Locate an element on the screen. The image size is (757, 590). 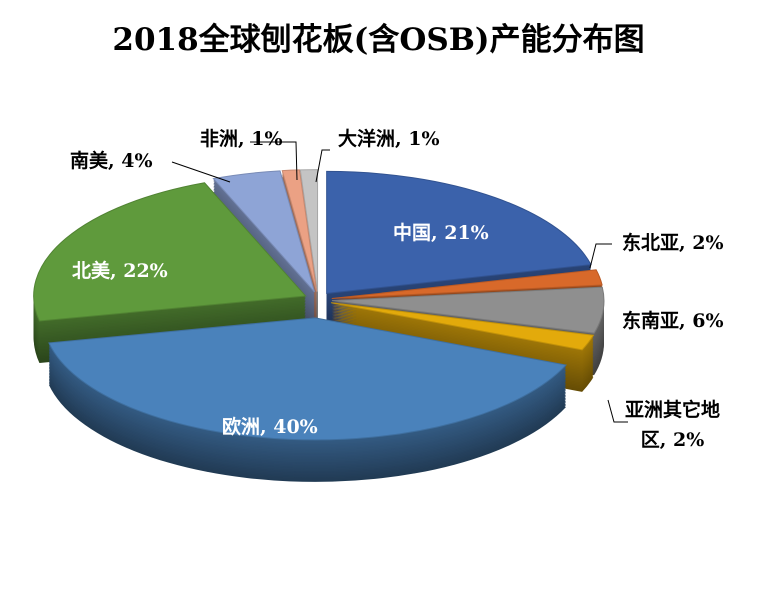
data-label-2: 东南亚, 6% is located at coordinates (673, 321).